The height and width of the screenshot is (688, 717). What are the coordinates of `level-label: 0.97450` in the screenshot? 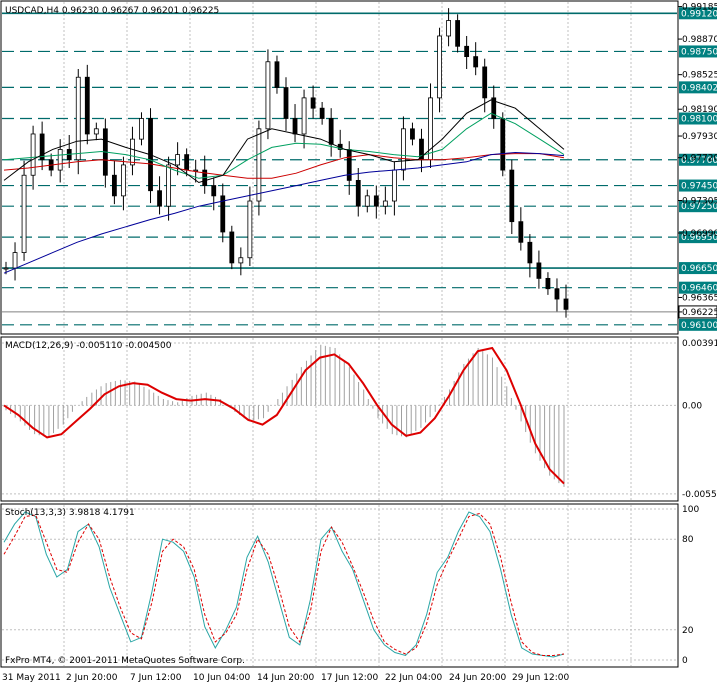 It's located at (699, 187).